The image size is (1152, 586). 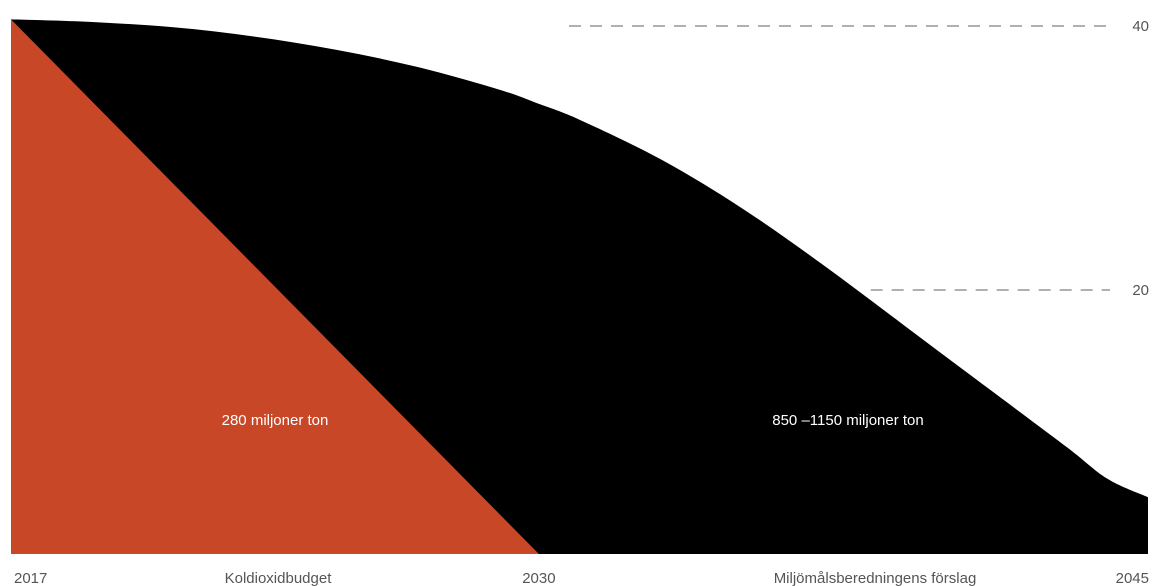 What do you see at coordinates (1140, 290) in the screenshot?
I see `y-tick-label-20: 20` at bounding box center [1140, 290].